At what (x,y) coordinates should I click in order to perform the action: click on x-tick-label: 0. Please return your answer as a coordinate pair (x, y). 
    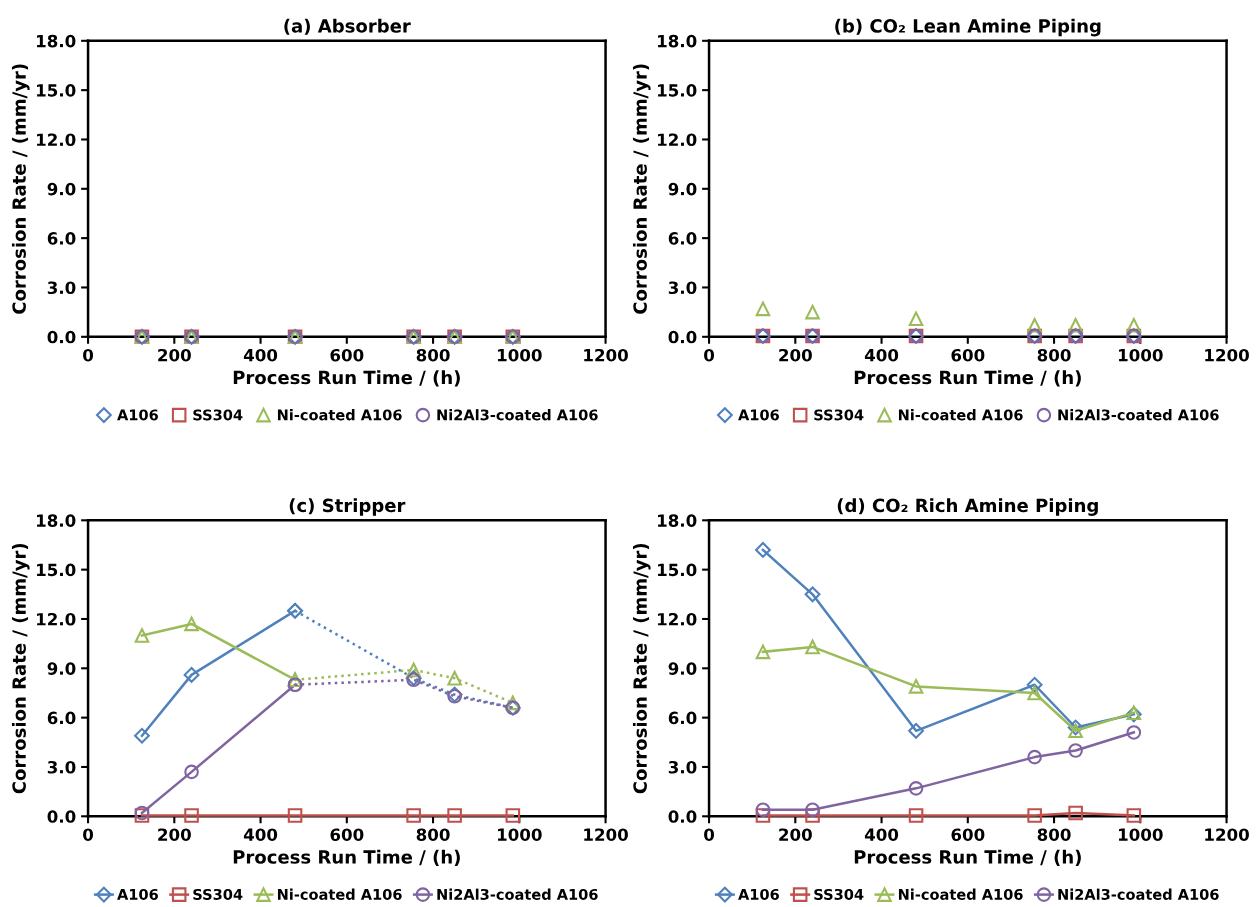
    Looking at the image, I should click on (88, 355).